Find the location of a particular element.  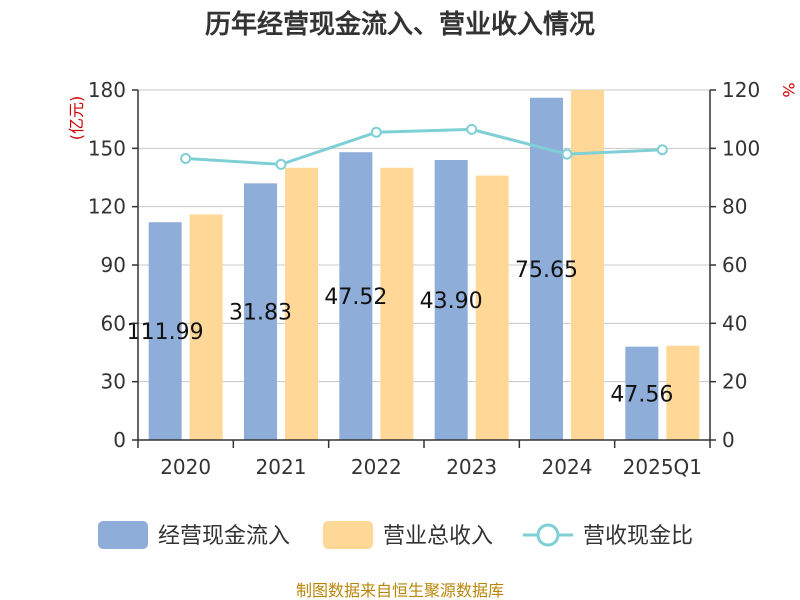

left-tick-label: 0 is located at coordinates (119, 440).